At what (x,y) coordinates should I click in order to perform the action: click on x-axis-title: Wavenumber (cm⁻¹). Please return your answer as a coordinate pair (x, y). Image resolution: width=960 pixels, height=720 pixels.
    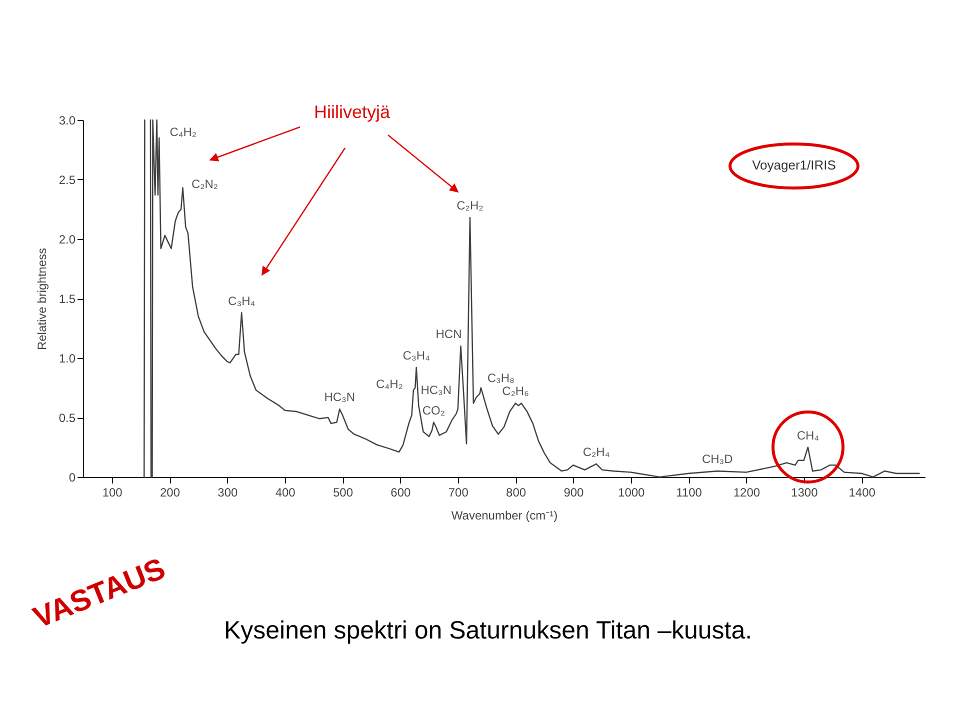
    Looking at the image, I should click on (504, 515).